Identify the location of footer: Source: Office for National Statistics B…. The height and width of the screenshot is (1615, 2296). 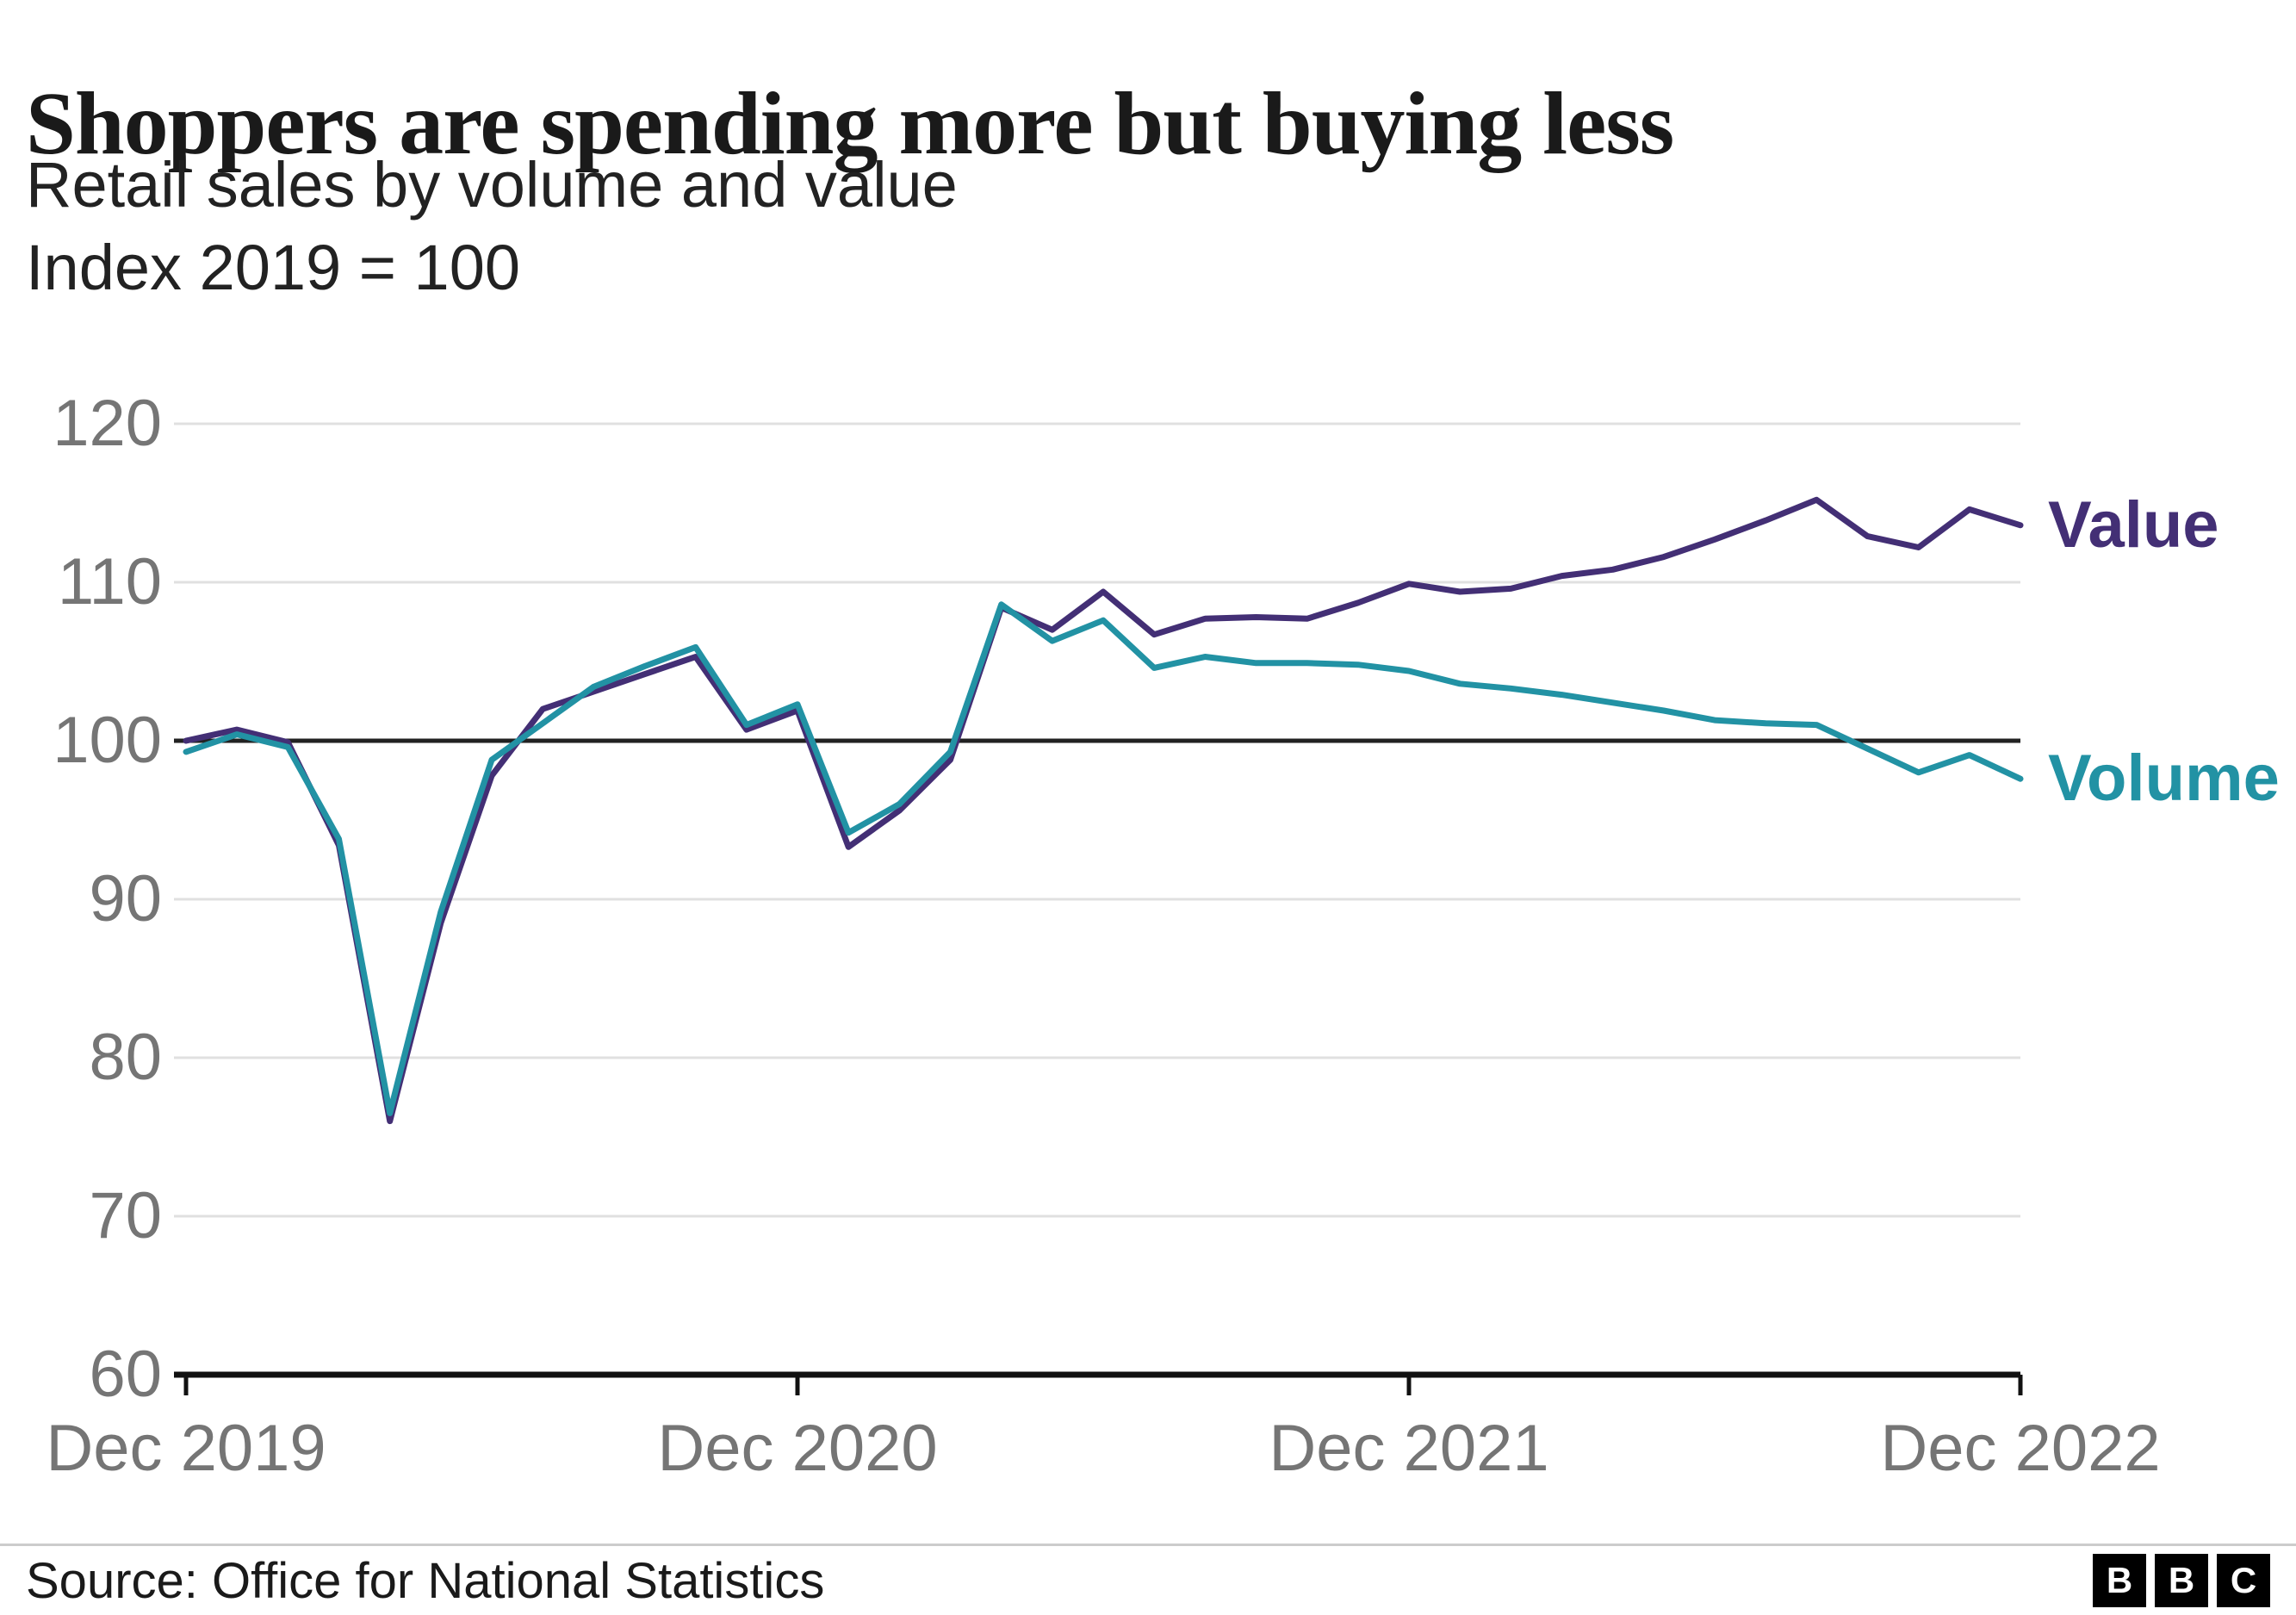
(1148, 1579).